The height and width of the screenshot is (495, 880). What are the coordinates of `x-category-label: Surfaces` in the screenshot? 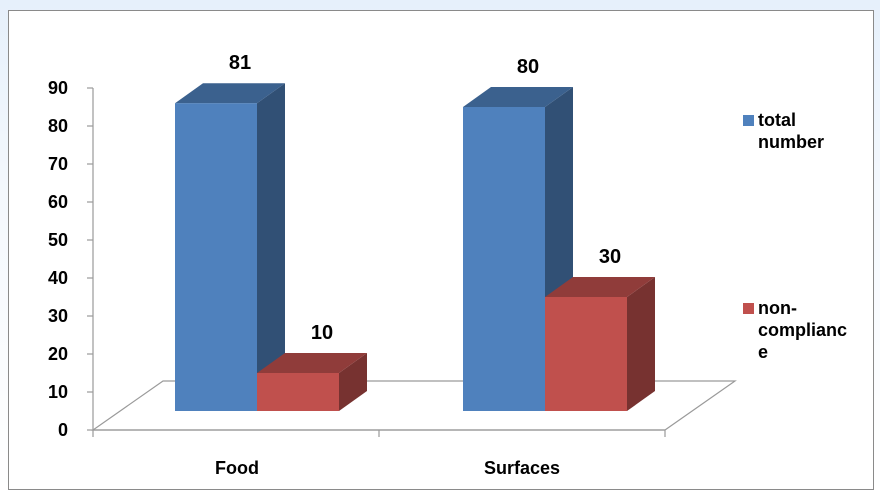 It's located at (522, 468).